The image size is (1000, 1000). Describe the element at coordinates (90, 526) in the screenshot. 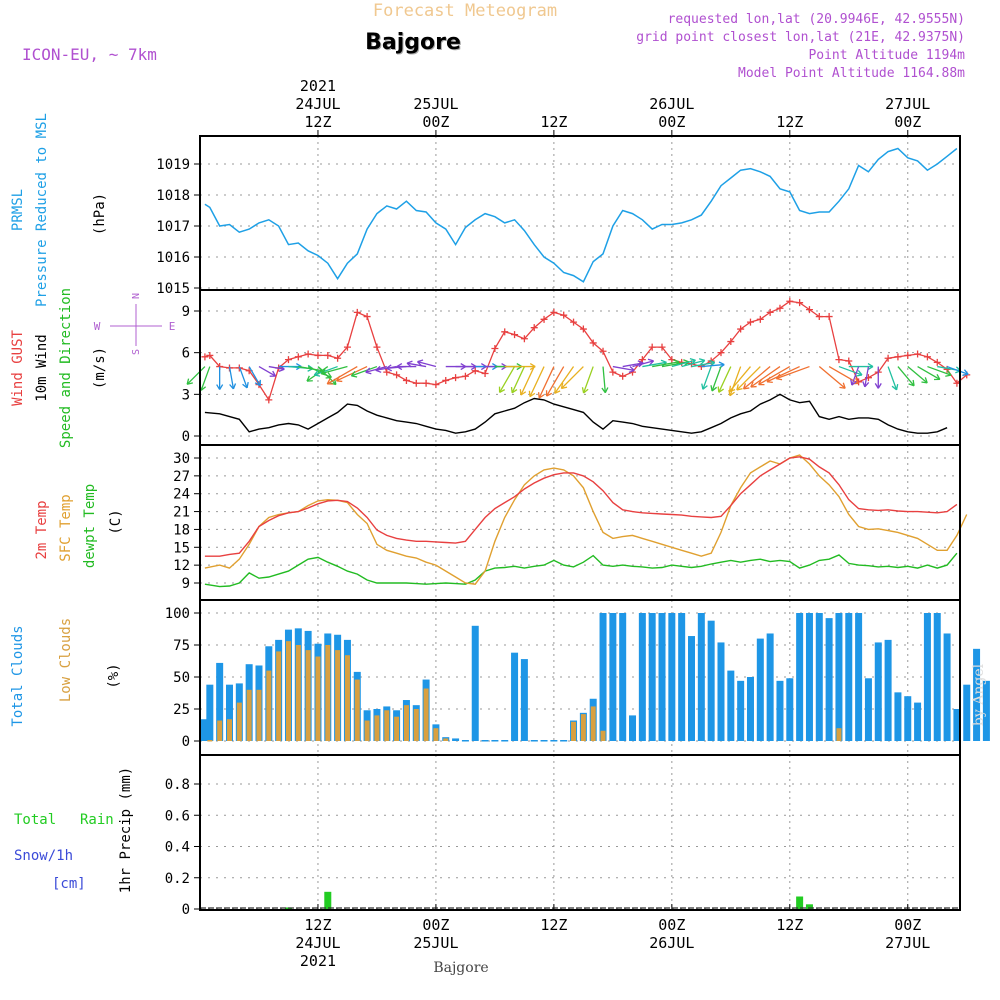

I see `temp-dewpt-label: dewpt Temp` at that location.